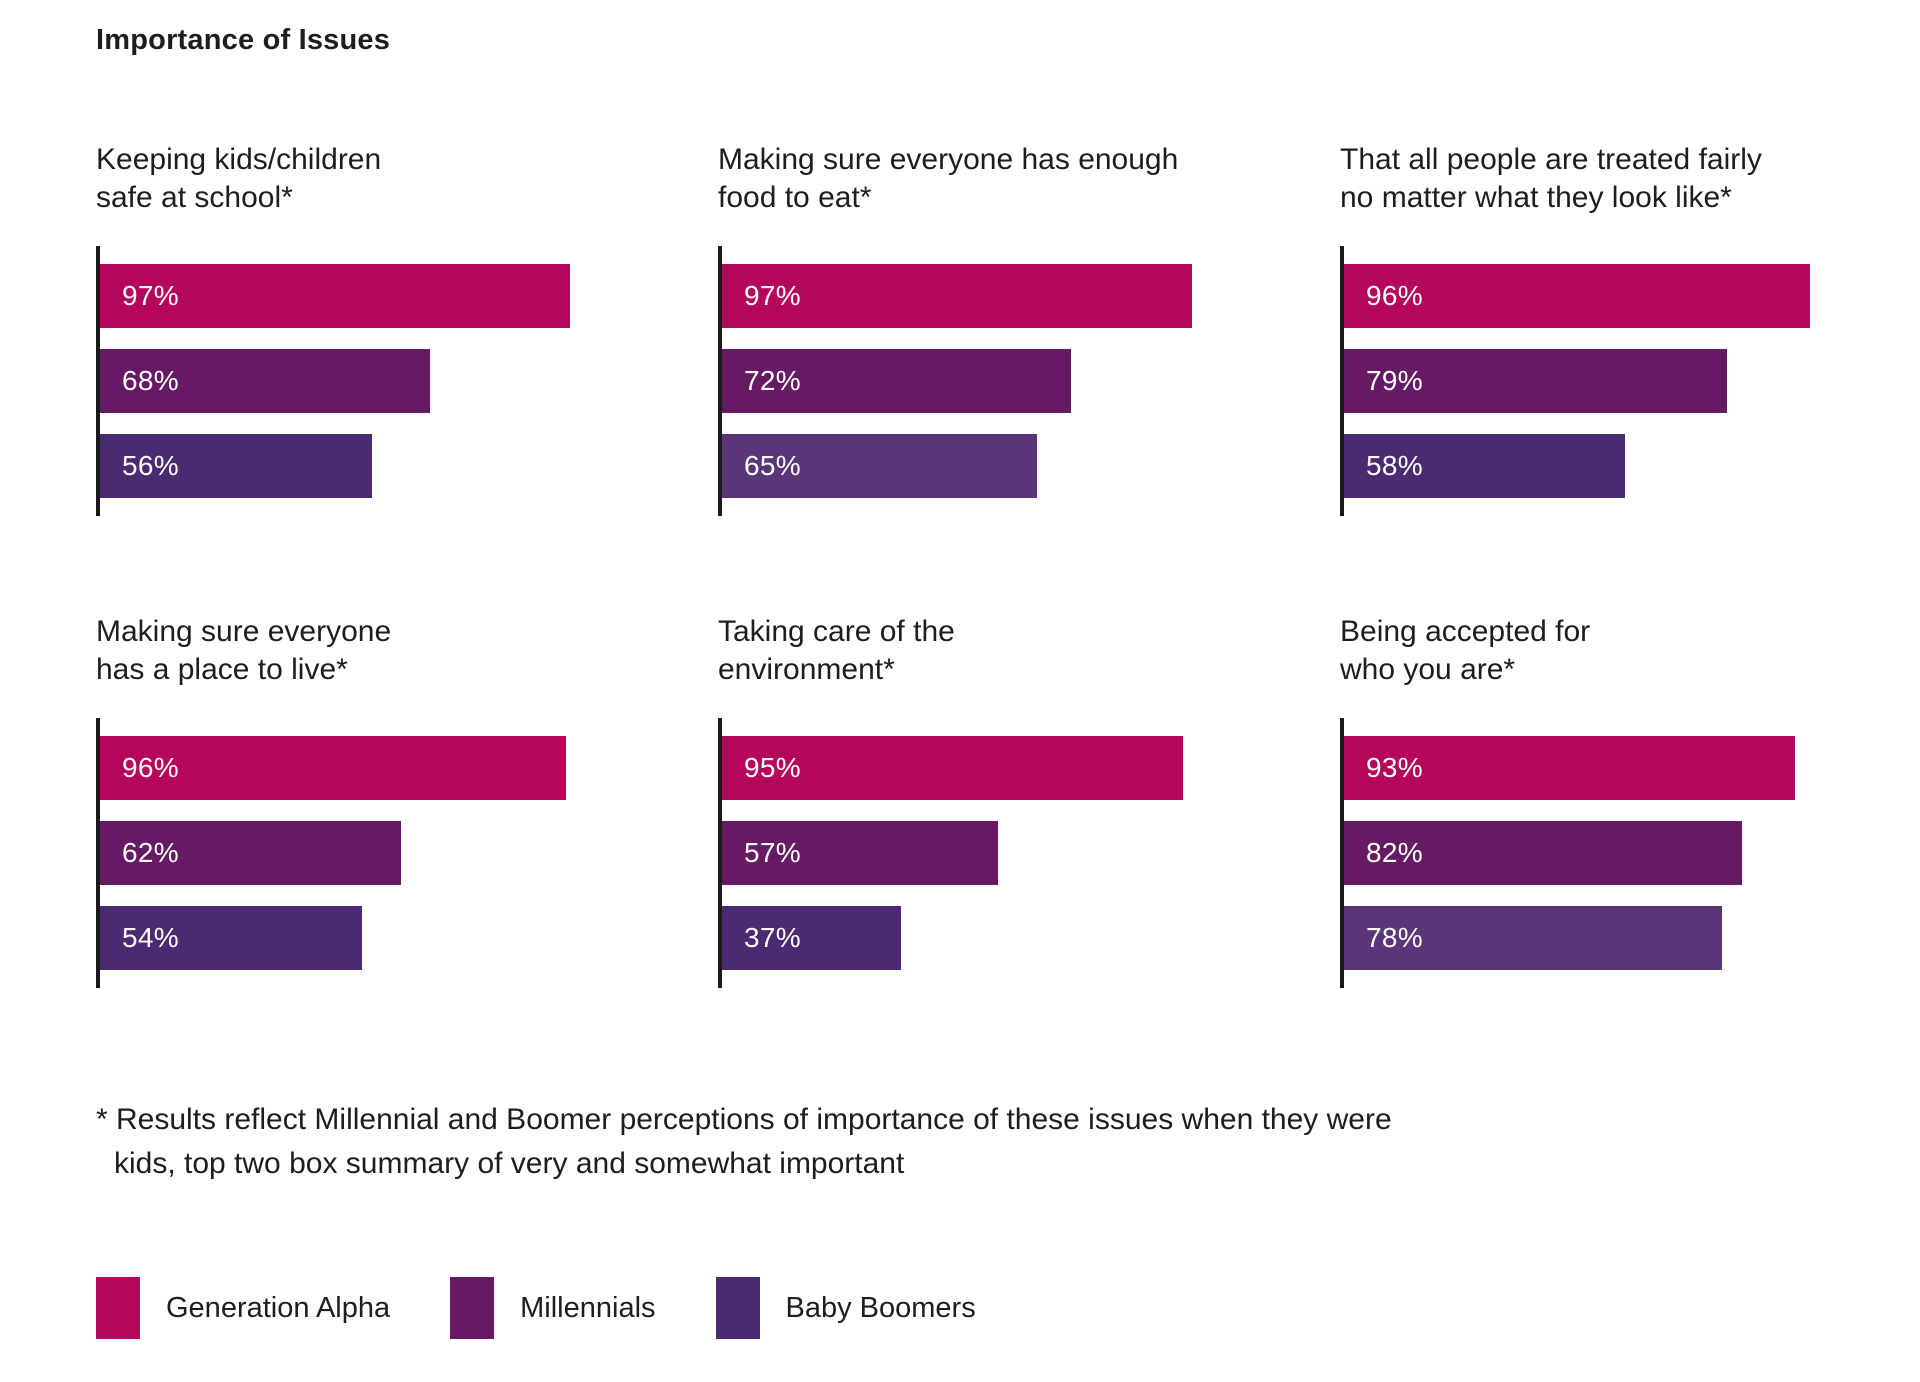 This screenshot has height=1382, width=1920. What do you see at coordinates (243, 40) in the screenshot?
I see `page-title: Importance of Issues` at bounding box center [243, 40].